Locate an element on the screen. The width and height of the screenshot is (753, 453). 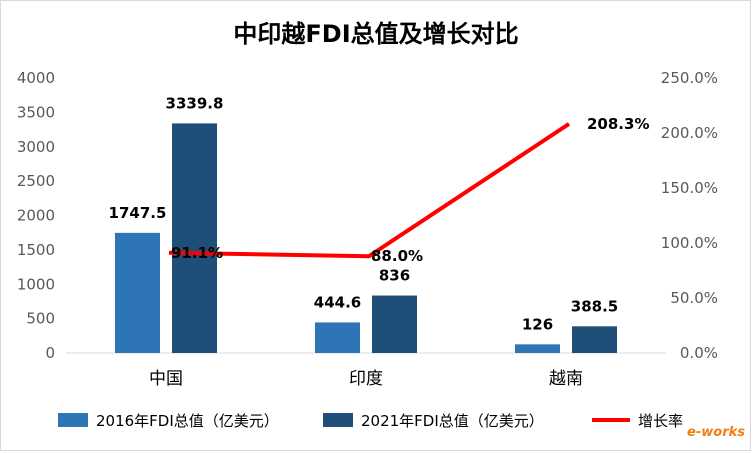
right-tick-label: 200.0% is located at coordinates (689, 133).